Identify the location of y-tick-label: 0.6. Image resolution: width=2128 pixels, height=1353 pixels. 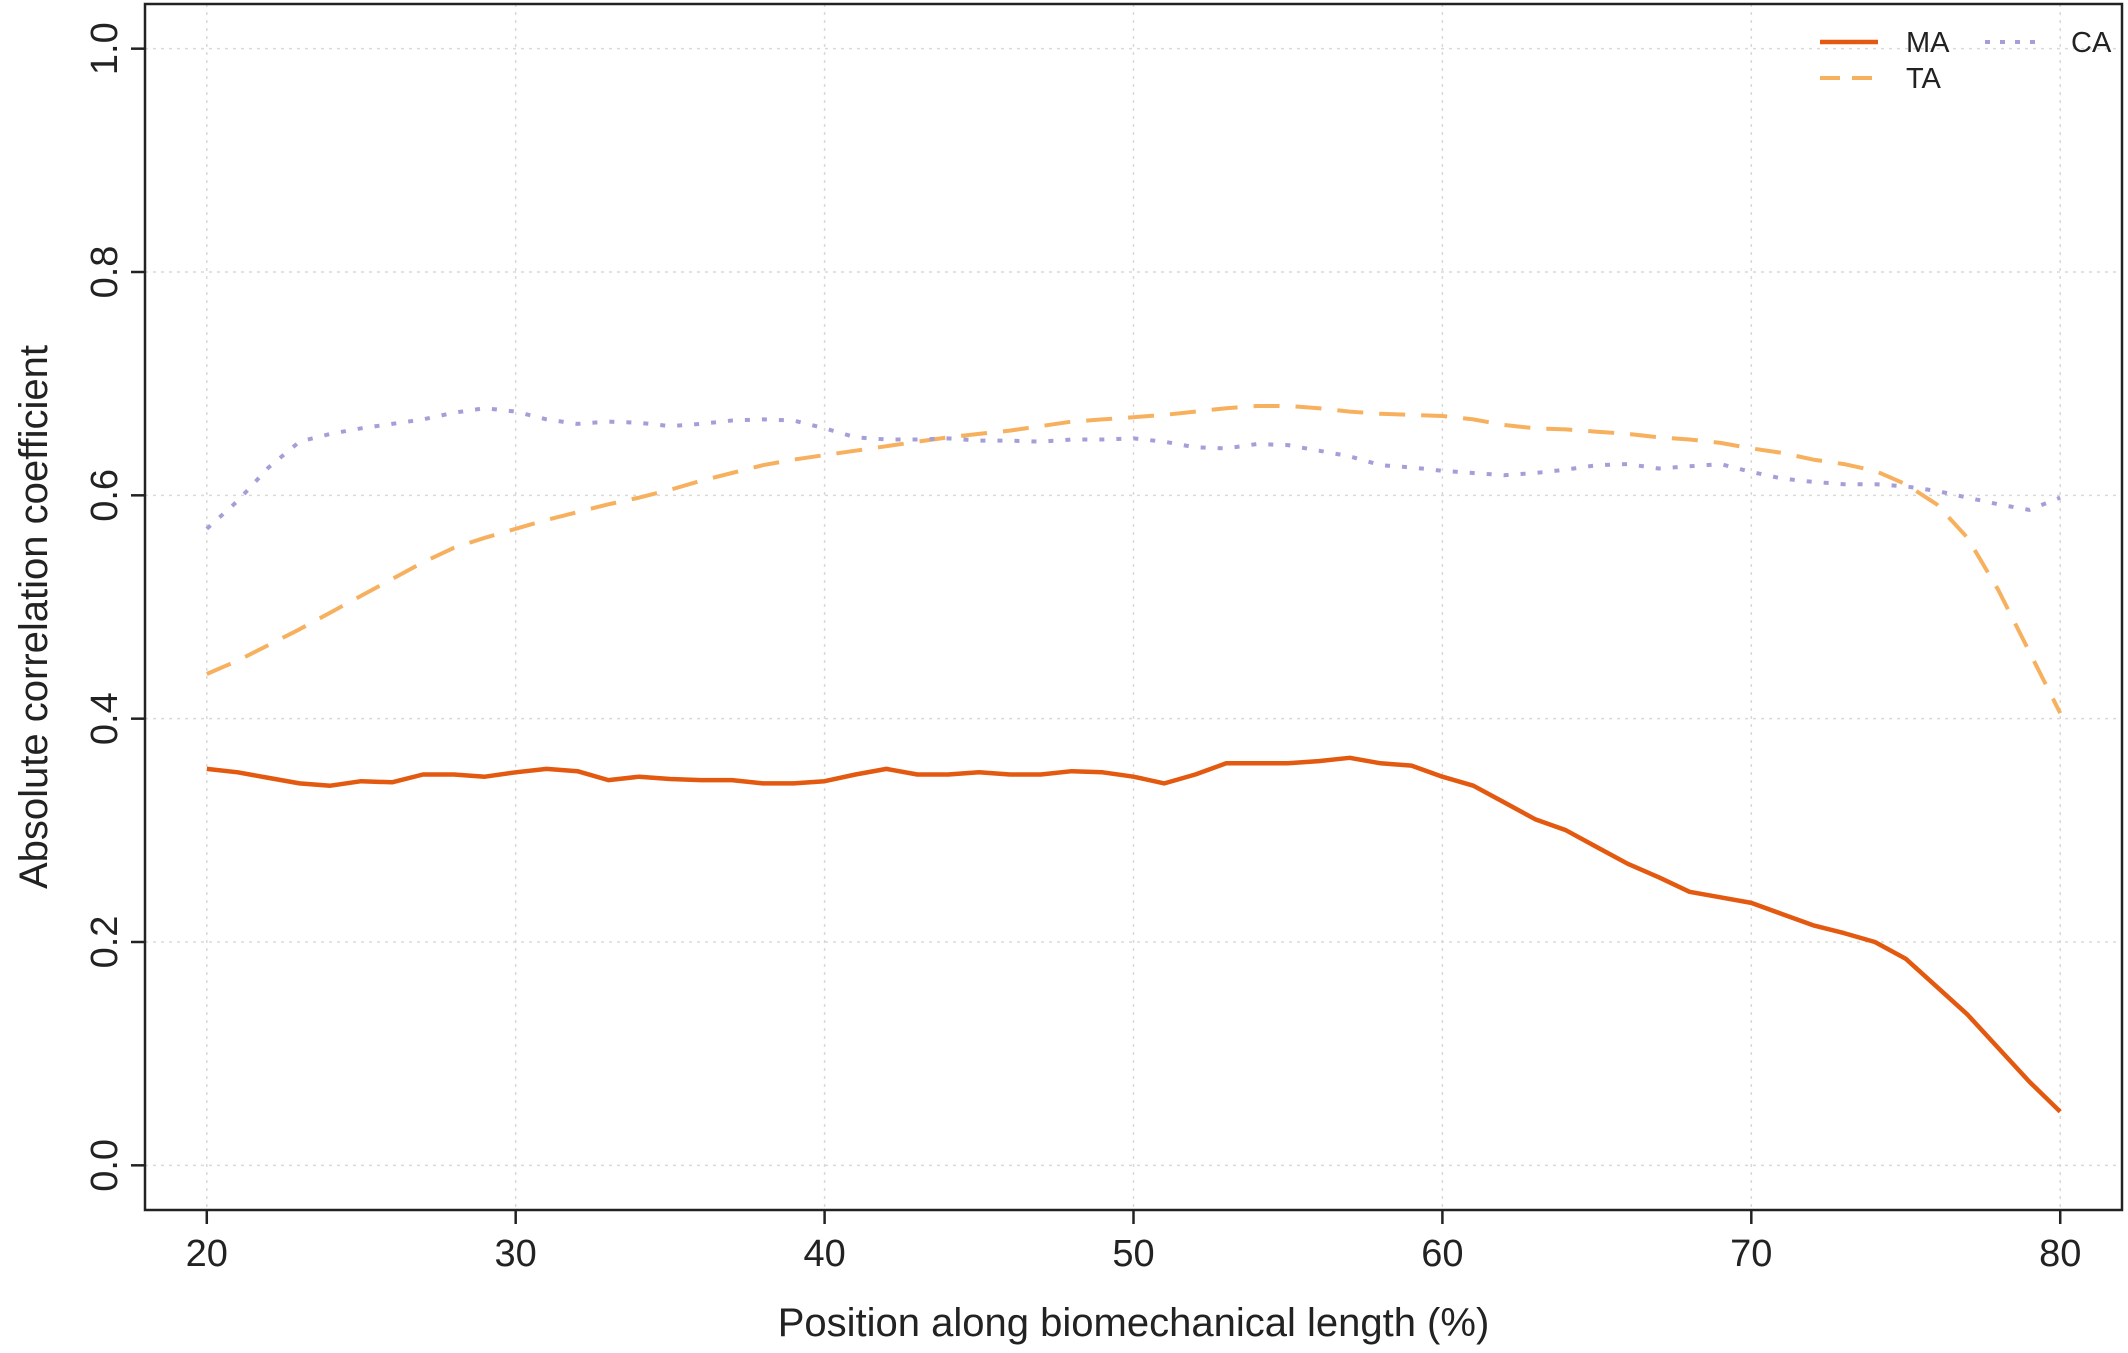
(105, 495).